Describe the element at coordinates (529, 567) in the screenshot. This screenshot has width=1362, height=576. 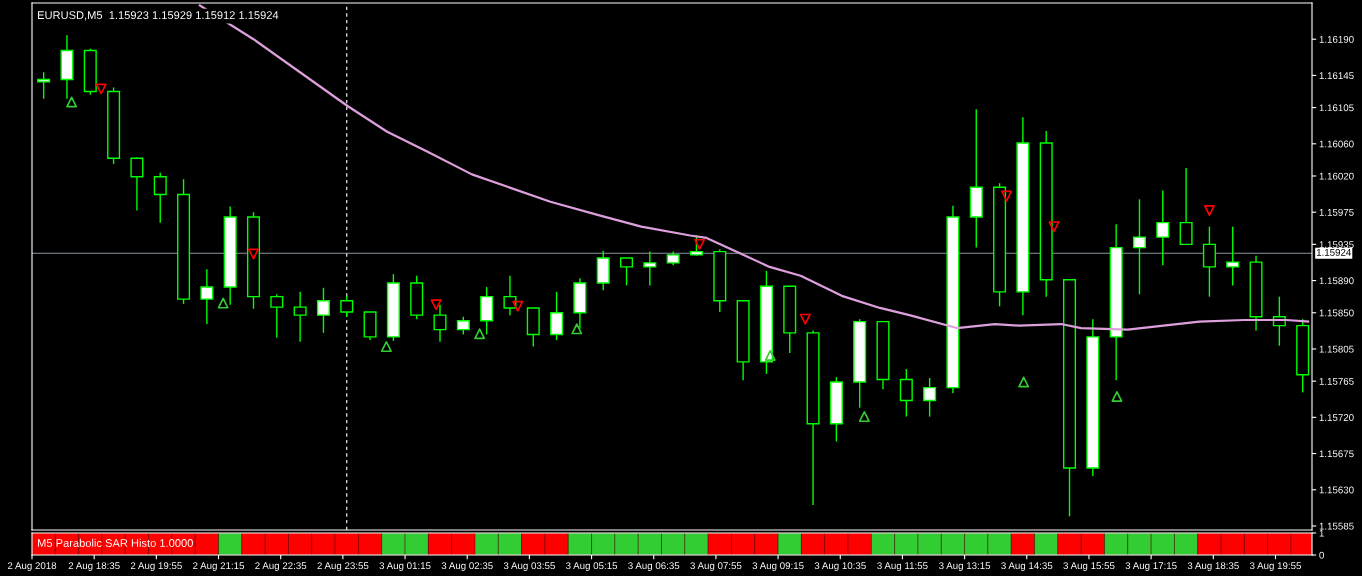
I see `x-tick-label: 3 Aug 03:55` at that location.